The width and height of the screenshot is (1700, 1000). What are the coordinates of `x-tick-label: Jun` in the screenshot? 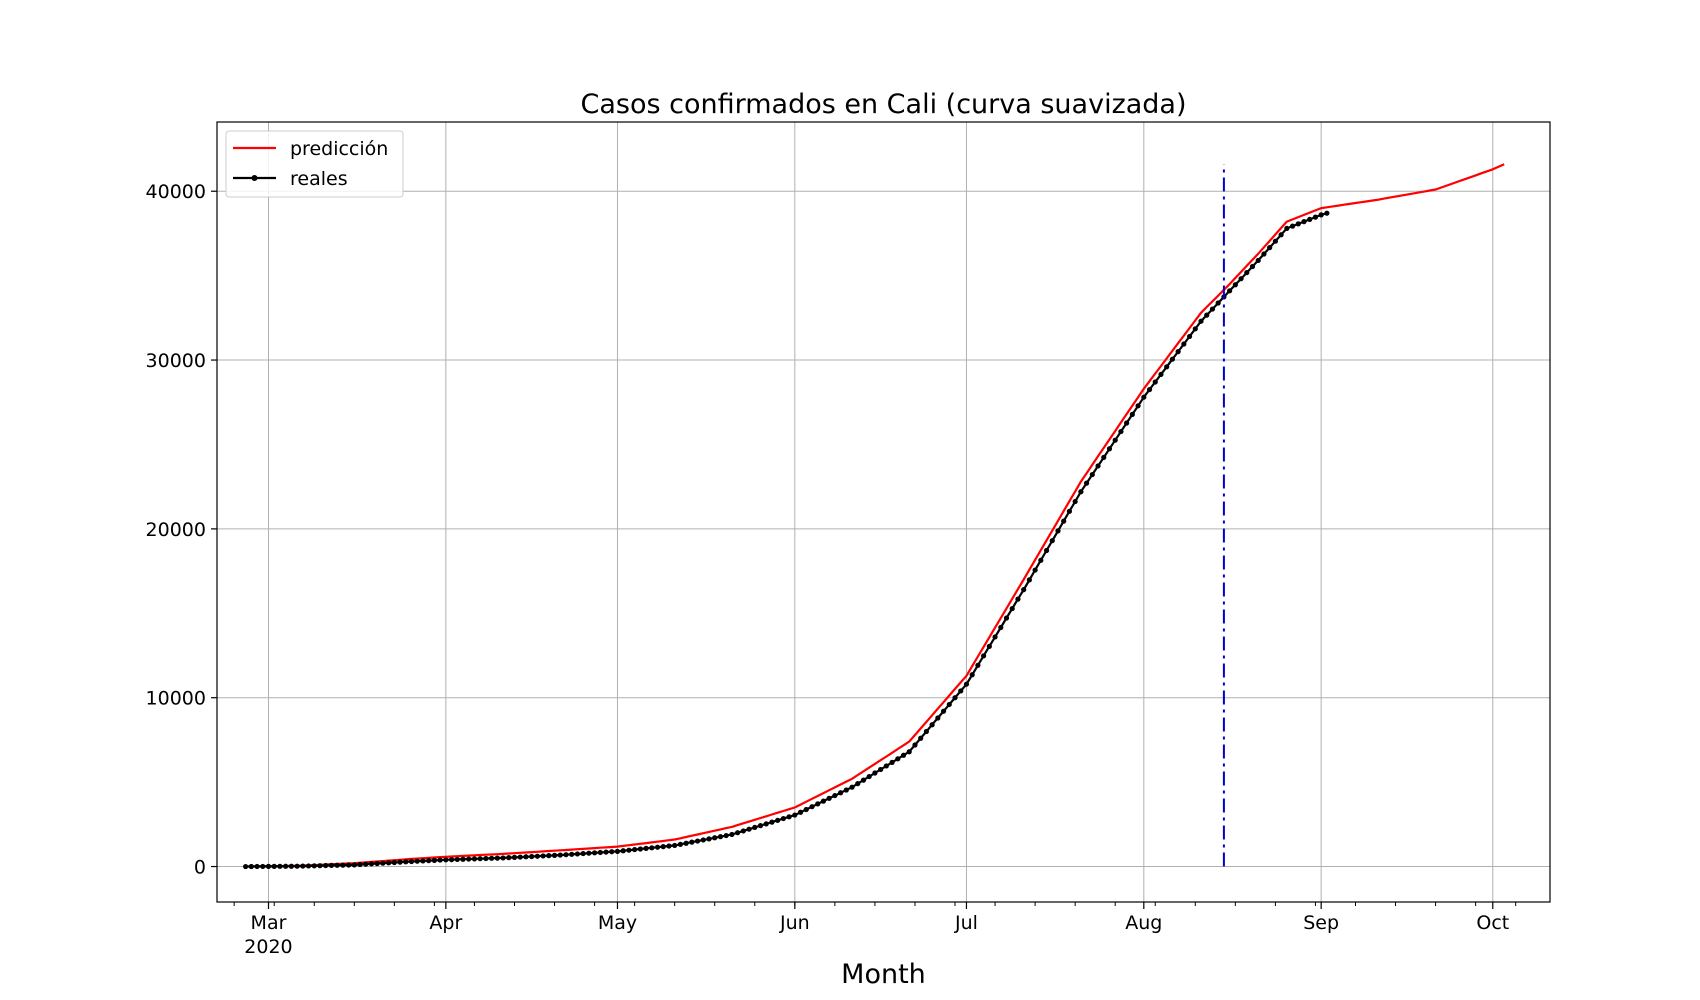 It's located at (794, 923).